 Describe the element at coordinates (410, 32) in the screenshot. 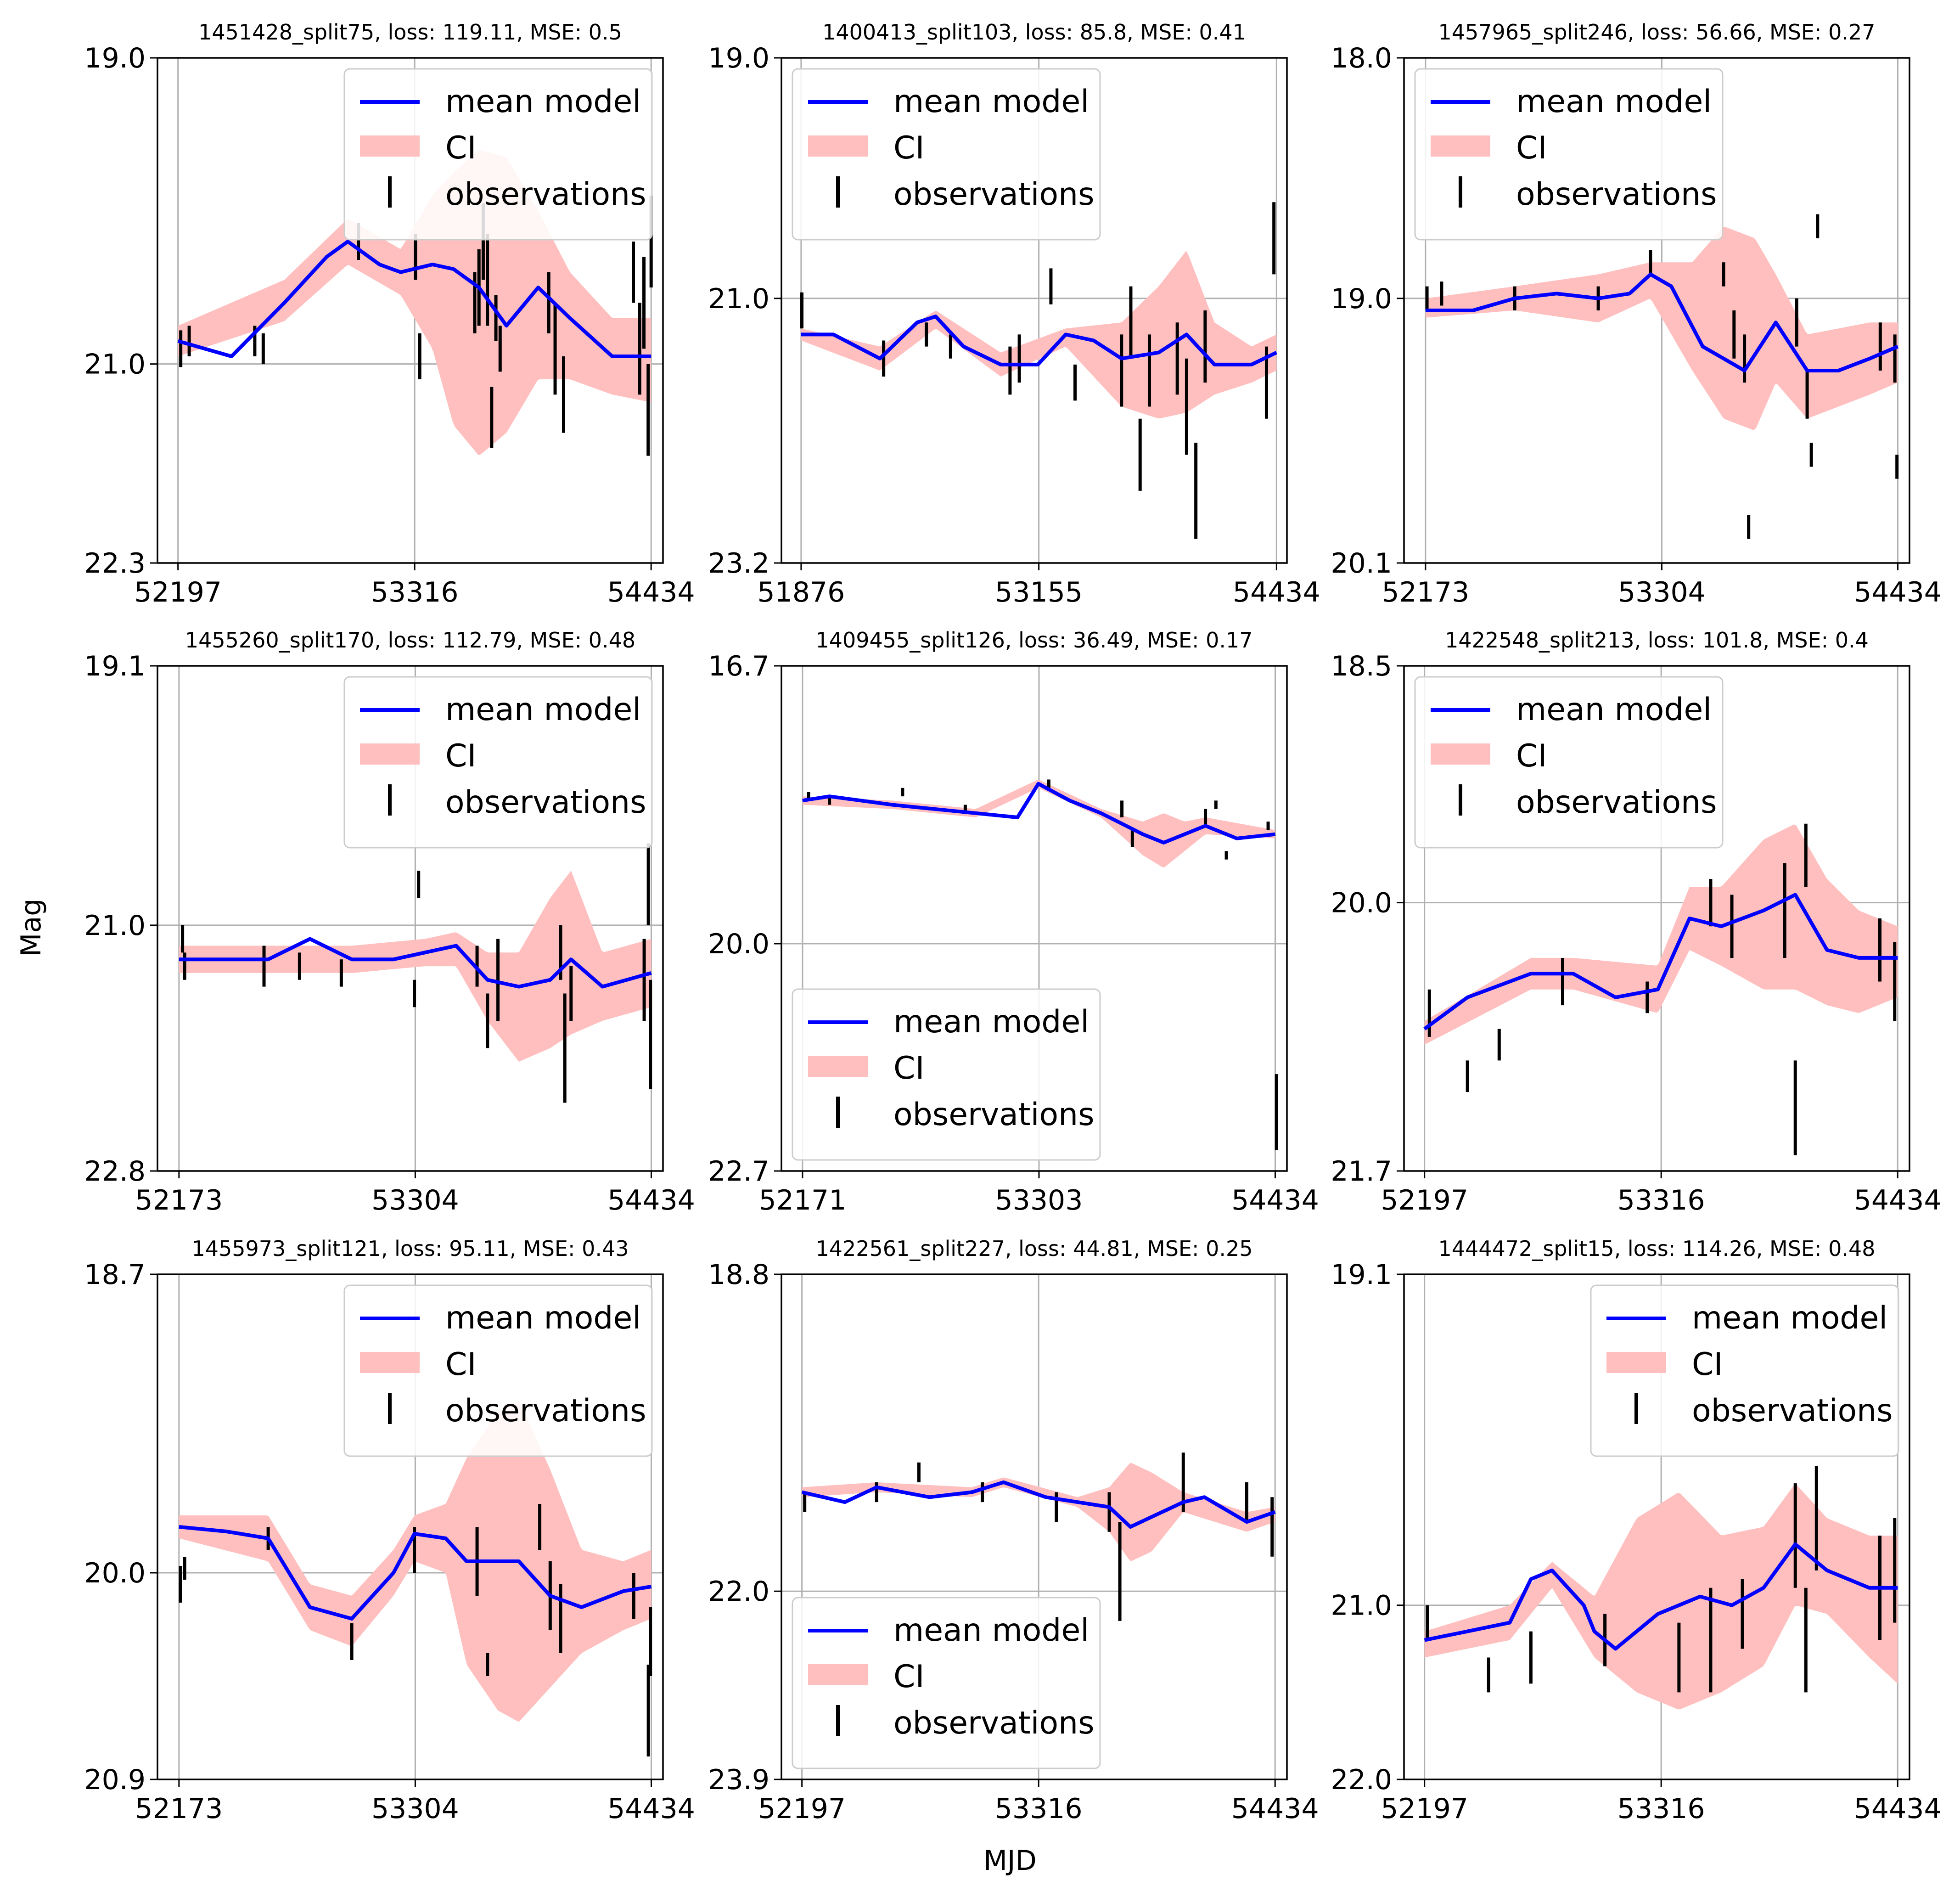

I see `subplot-title: 1451428_split75, loss: 119.11, MSE: 0.5` at that location.